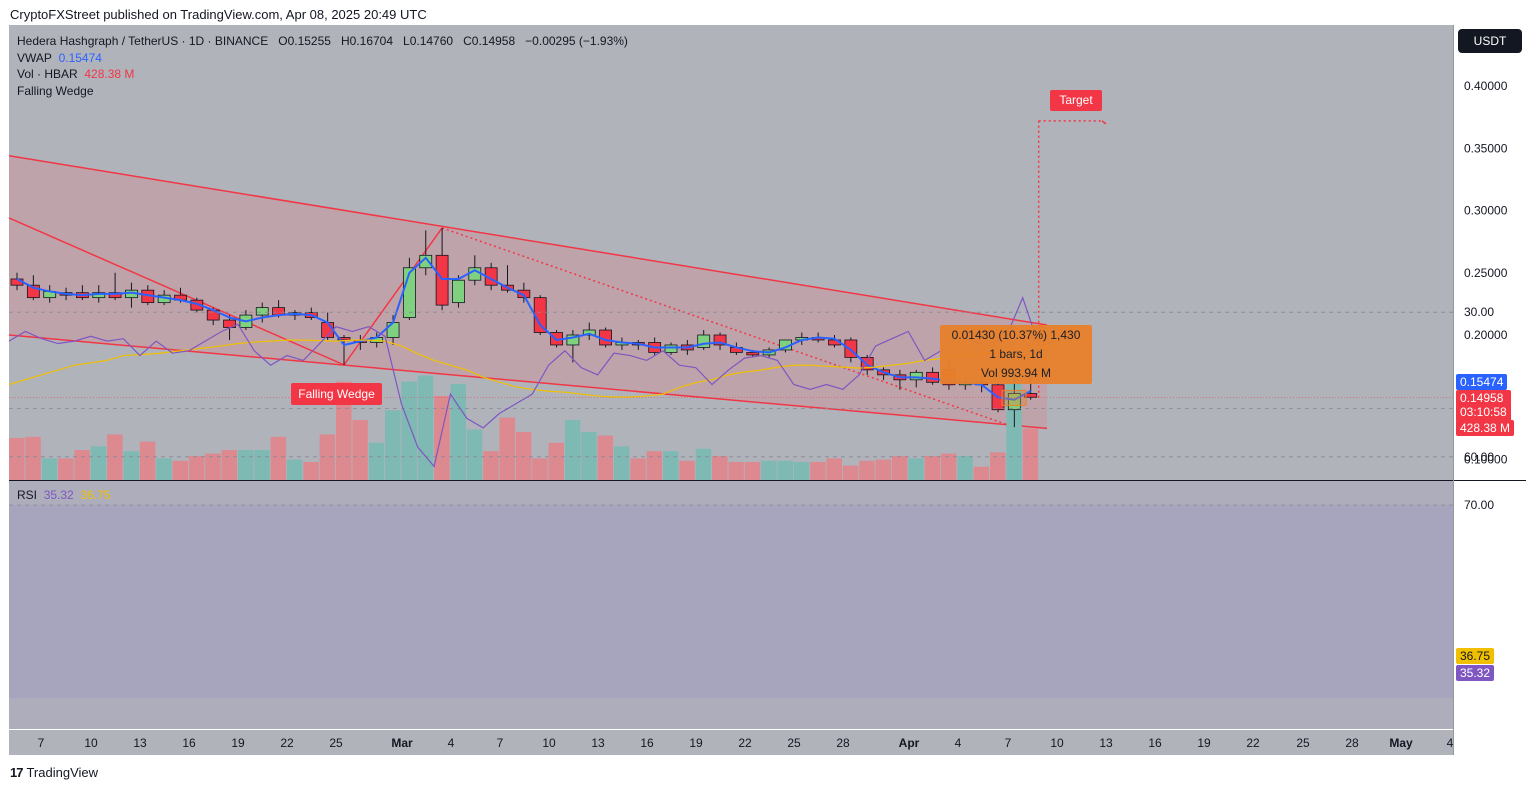 The height and width of the screenshot is (789, 1536). Describe the element at coordinates (80, 57) in the screenshot. I see `vwap-value: 0.15474` at that location.